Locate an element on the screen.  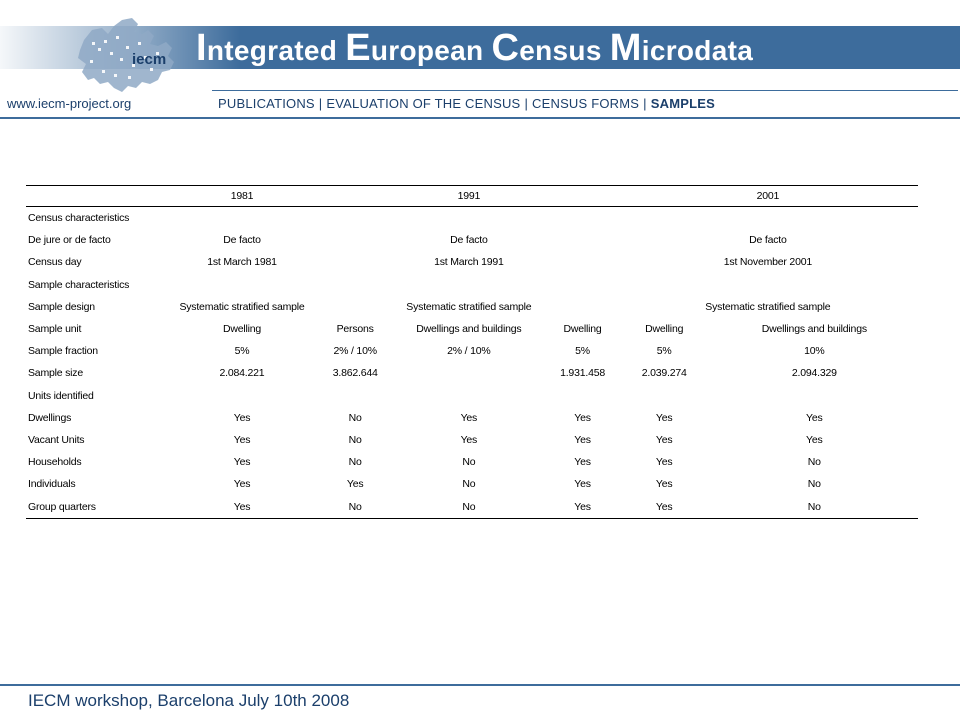
nav-link-publications: PUBLICATIONS is located at coordinates (266, 103).